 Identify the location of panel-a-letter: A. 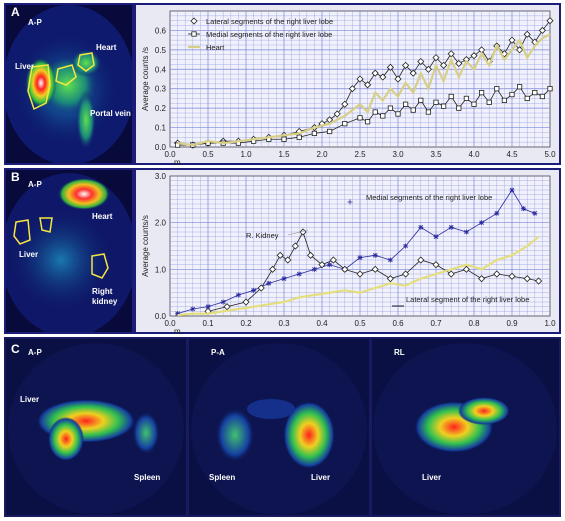
(15, 12).